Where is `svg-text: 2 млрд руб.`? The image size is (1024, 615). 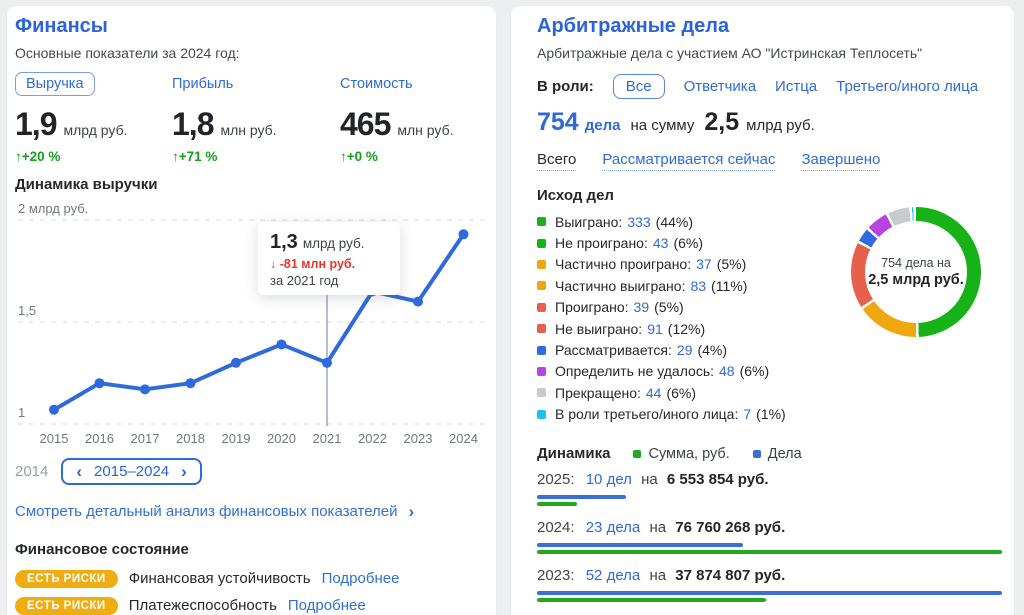 svg-text: 2 млрд руб. is located at coordinates (53, 208).